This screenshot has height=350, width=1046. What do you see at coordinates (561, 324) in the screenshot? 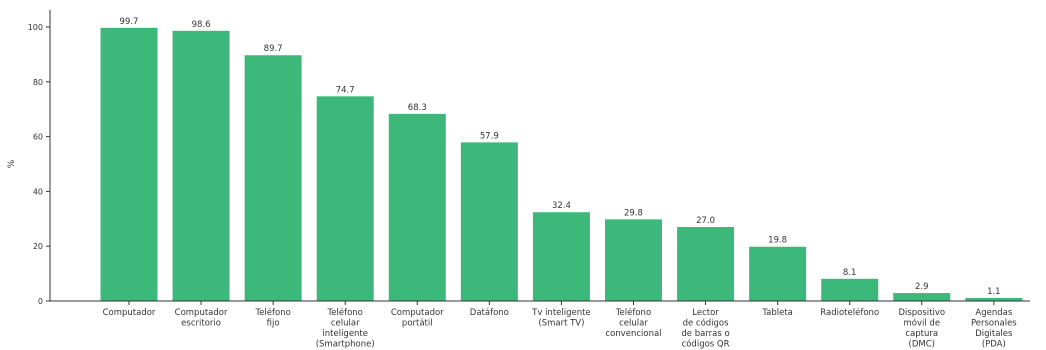
I see `x-tick-label-line: (Smart TV)` at bounding box center [561, 324].